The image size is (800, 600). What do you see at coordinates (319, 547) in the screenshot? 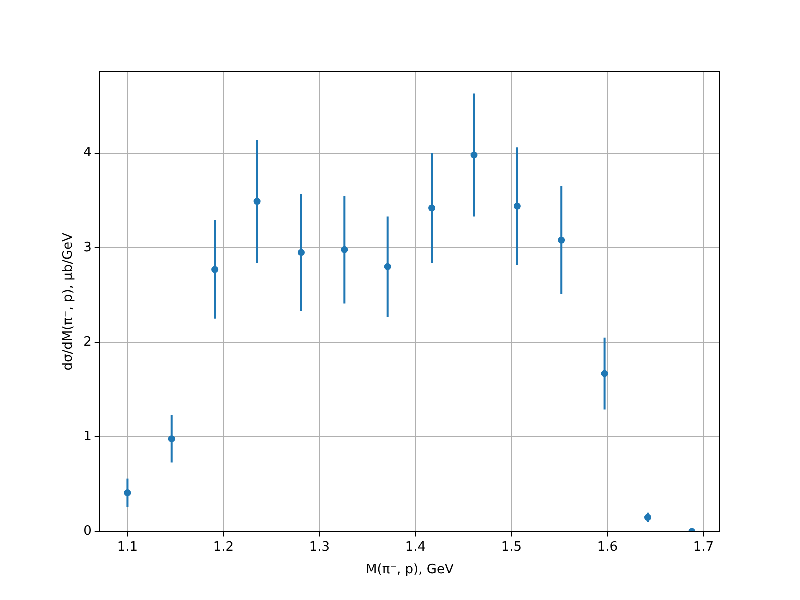
I see `x-tick-label: 1.3` at bounding box center [319, 547].